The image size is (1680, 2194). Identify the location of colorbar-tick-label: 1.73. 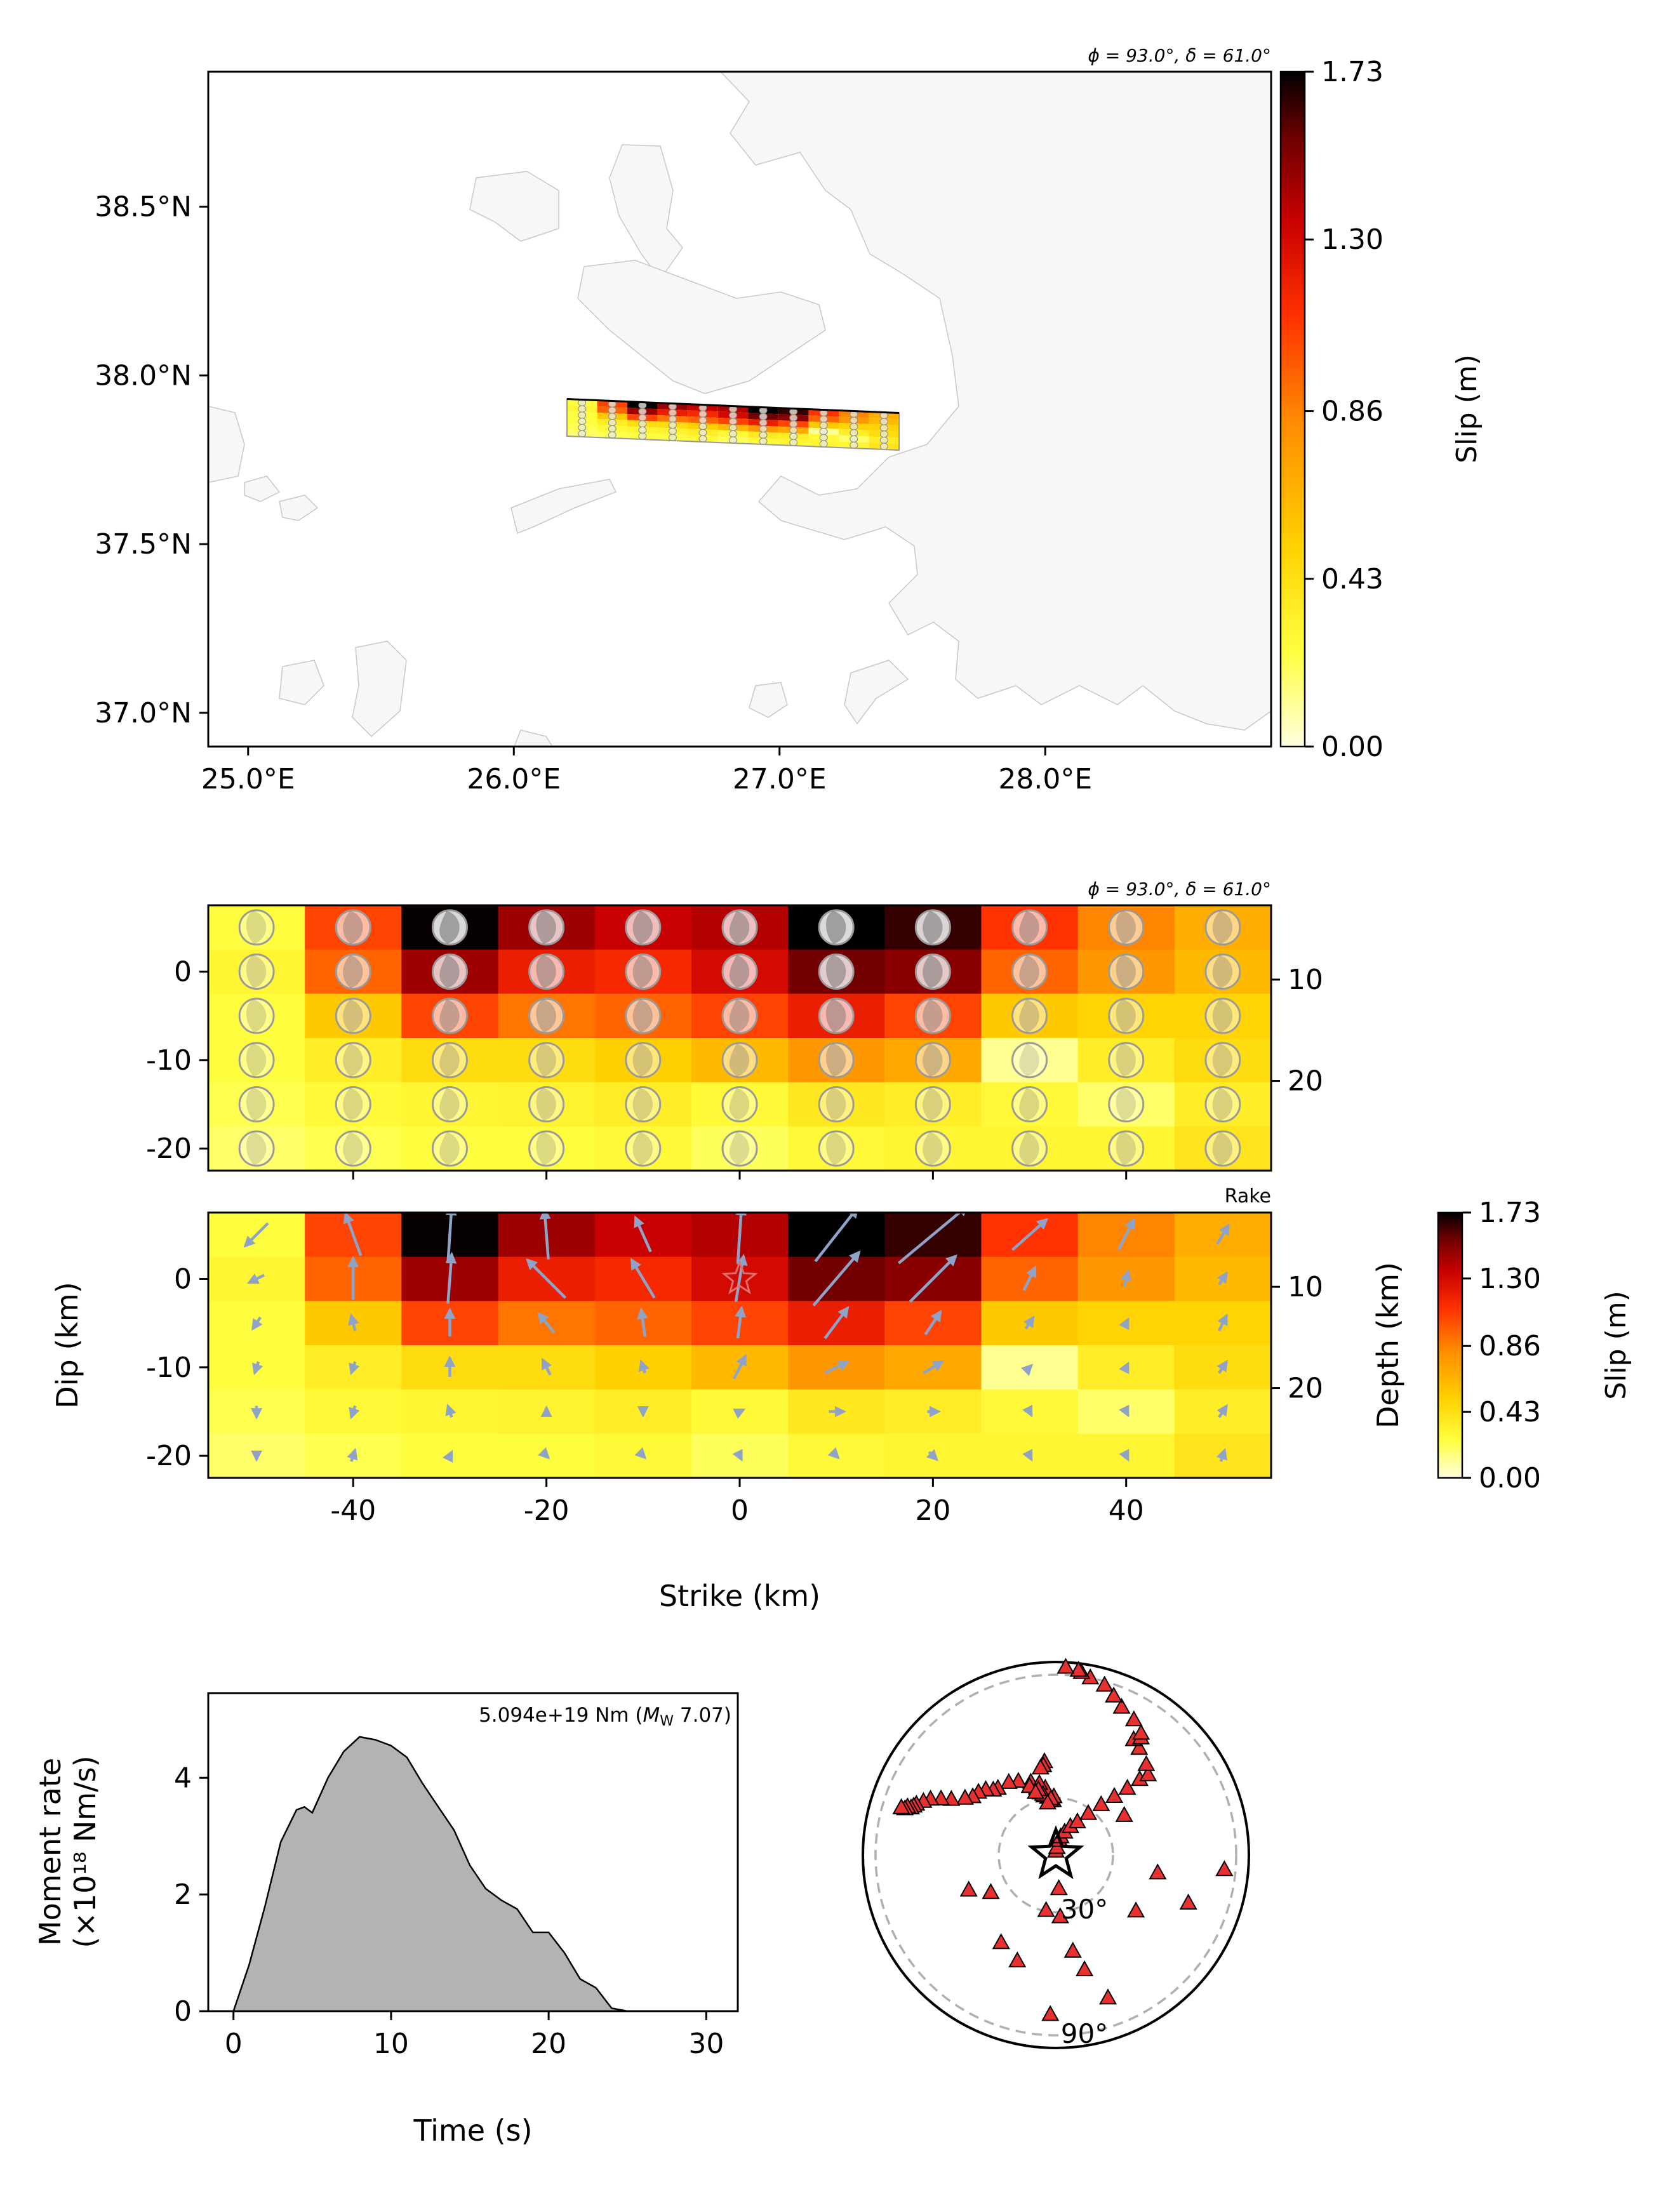
(1510, 1213).